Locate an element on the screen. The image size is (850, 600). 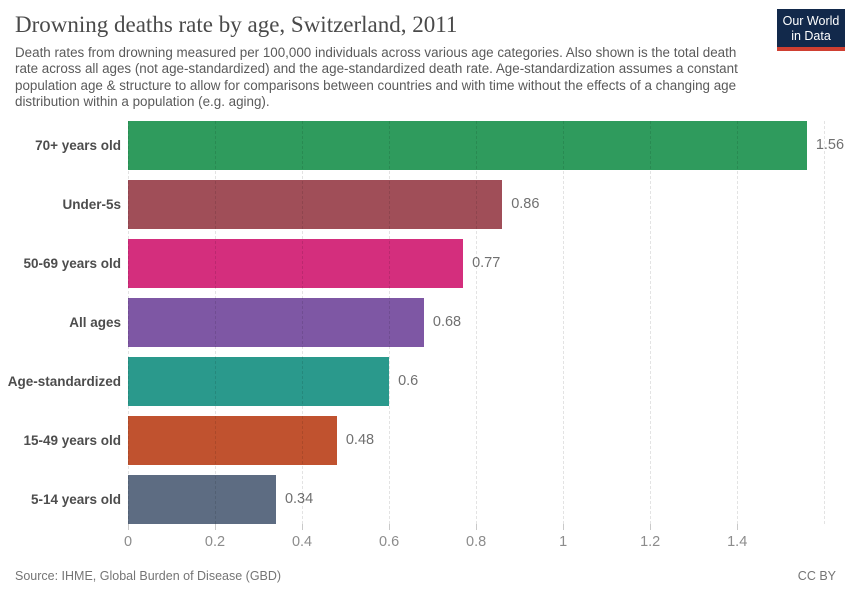
value-label: 0.34 is located at coordinates (299, 499).